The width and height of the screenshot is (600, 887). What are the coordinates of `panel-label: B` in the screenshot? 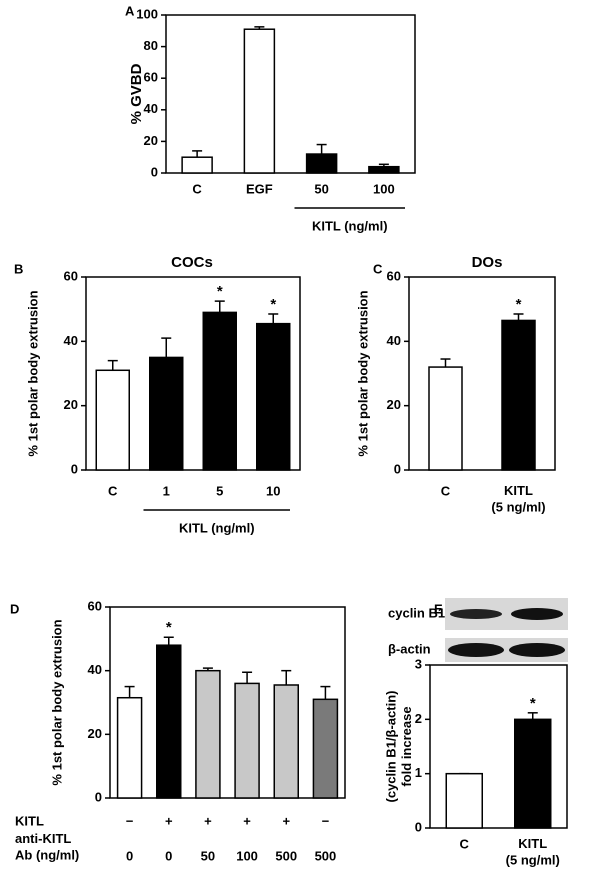 It's located at (18, 268).